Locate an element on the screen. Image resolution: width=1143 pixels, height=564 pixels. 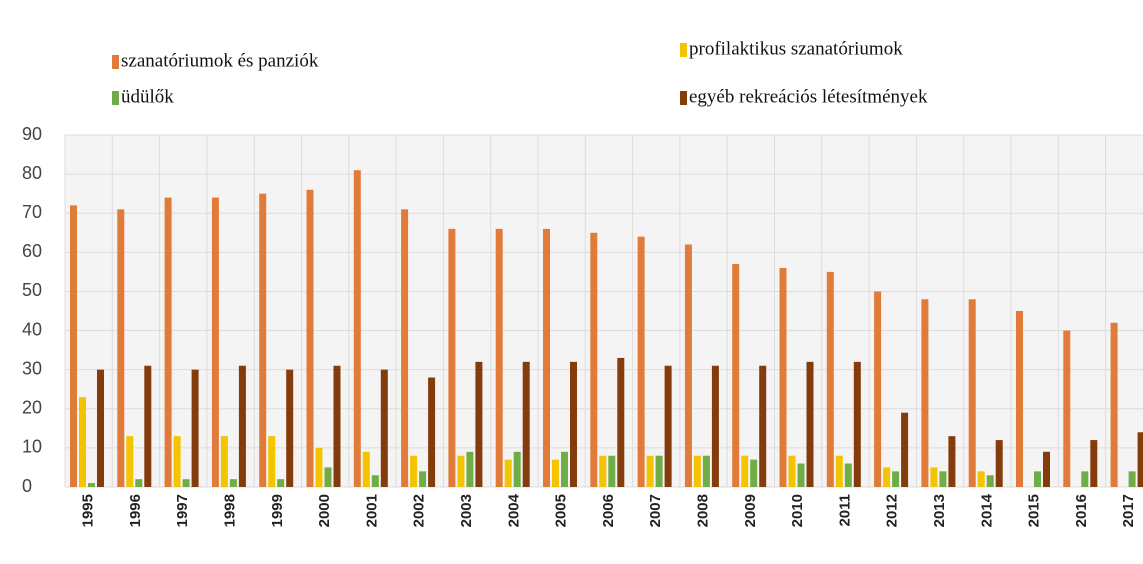
x-tick-label: 1995 is located at coordinates (88, 510).